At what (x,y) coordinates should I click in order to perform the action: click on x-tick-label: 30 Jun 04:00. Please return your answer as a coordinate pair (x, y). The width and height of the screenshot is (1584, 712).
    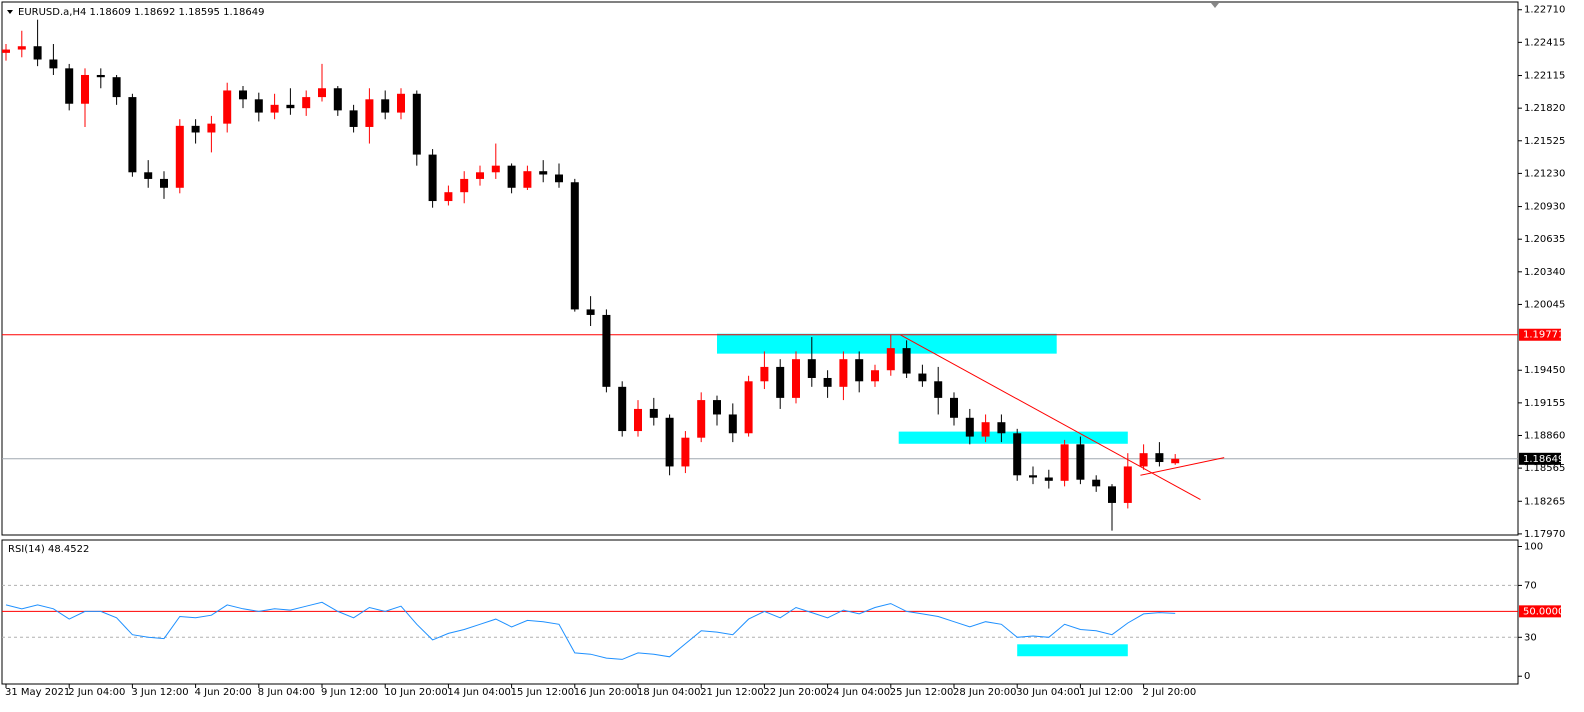
    Looking at the image, I should click on (1048, 692).